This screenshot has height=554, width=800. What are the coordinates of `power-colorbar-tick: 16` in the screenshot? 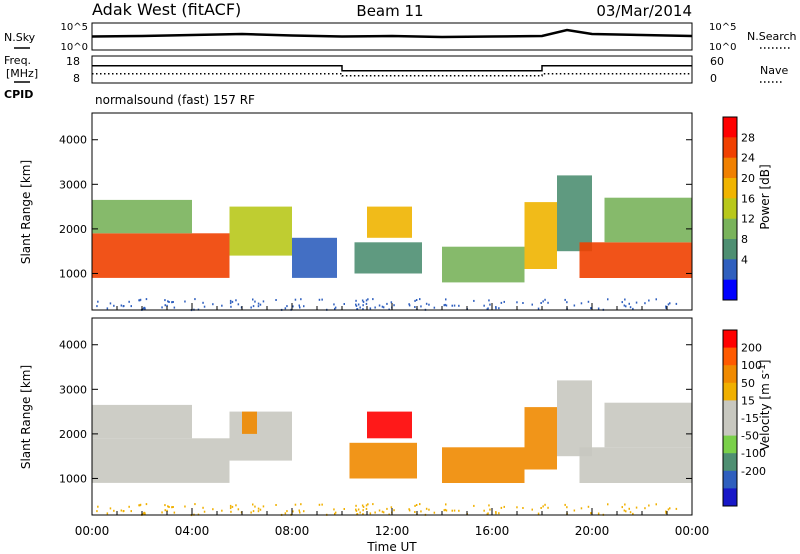 It's located at (748, 198).